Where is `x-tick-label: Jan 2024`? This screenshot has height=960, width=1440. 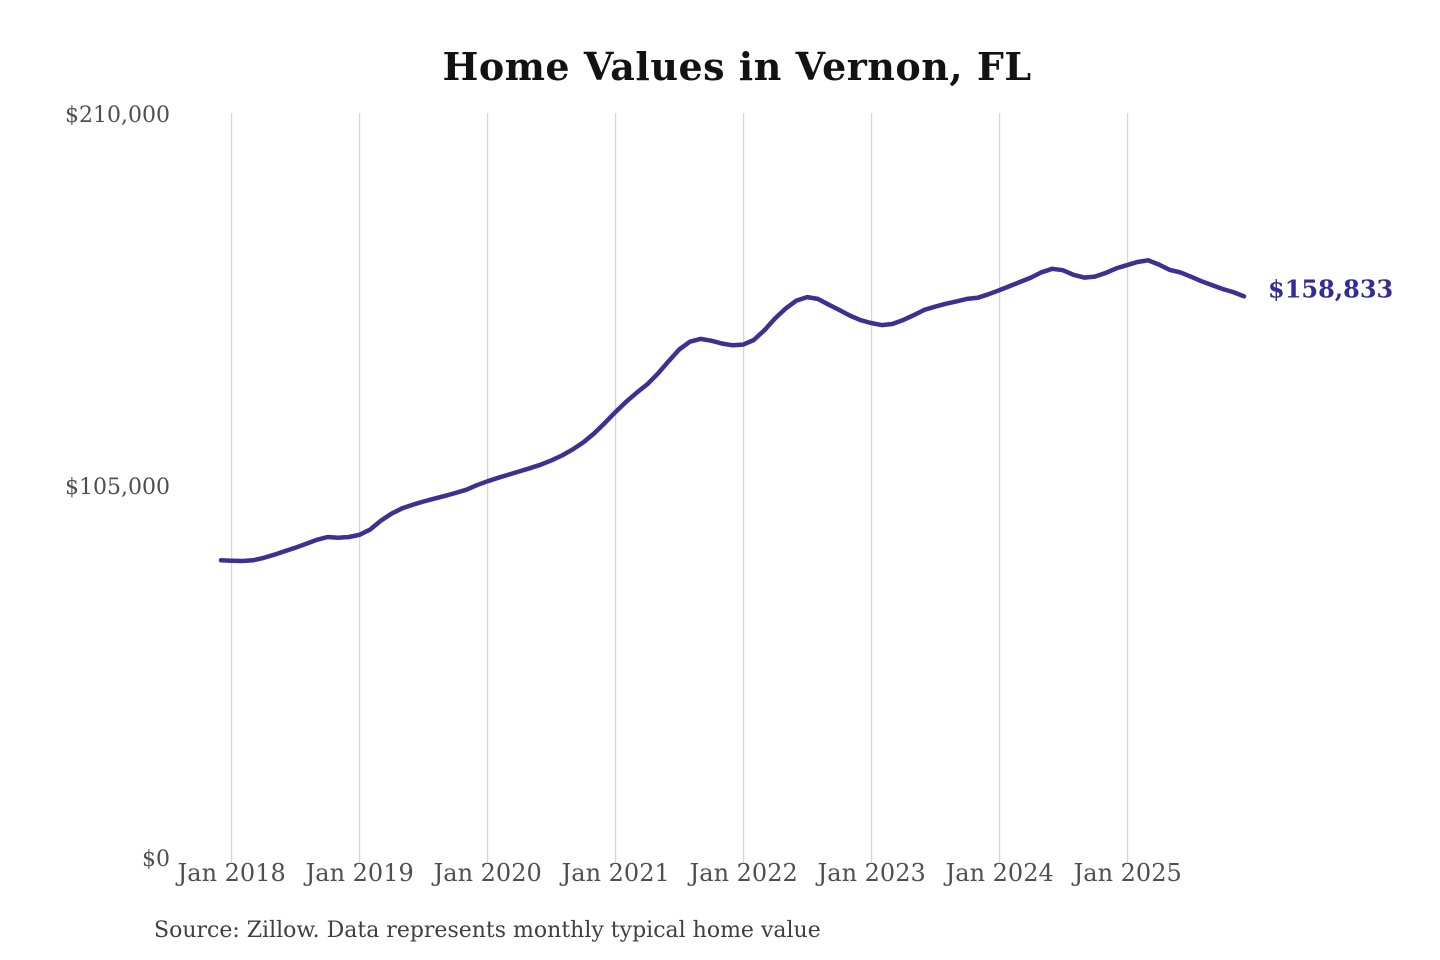 x-tick-label: Jan 2024 is located at coordinates (998, 873).